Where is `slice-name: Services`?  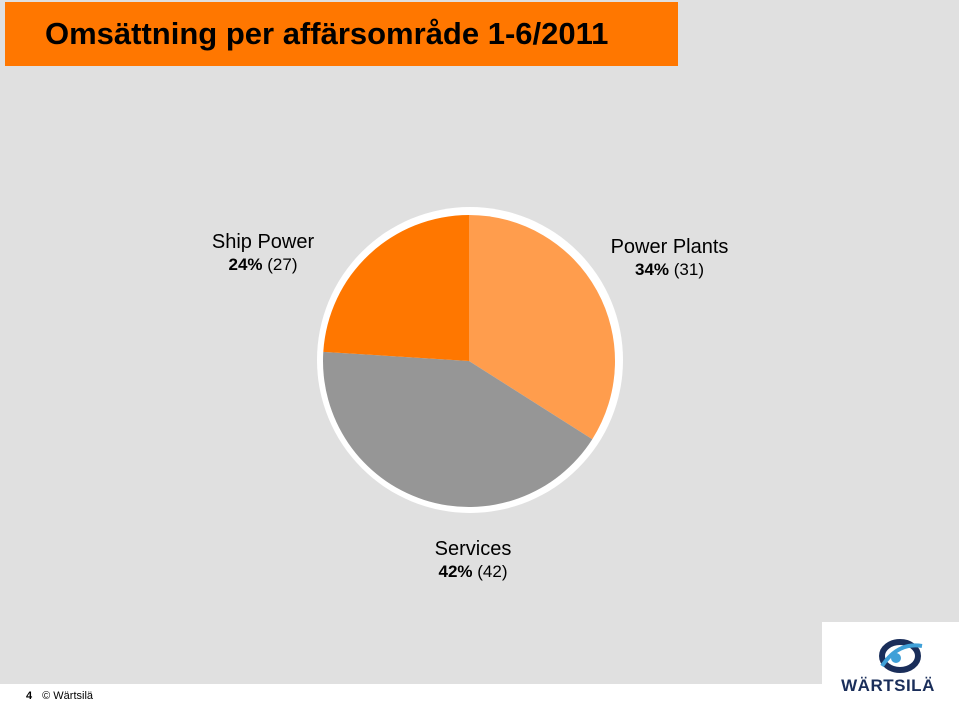
slice-name: Services is located at coordinates (473, 549).